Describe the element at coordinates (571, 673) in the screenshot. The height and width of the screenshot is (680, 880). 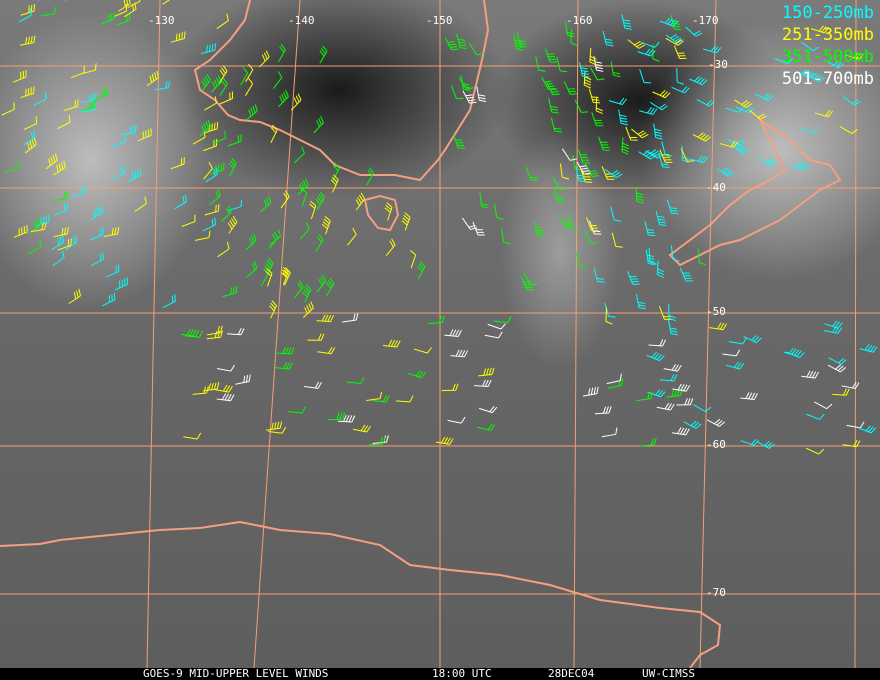
I see `caption-date: 28DEC04` at that location.